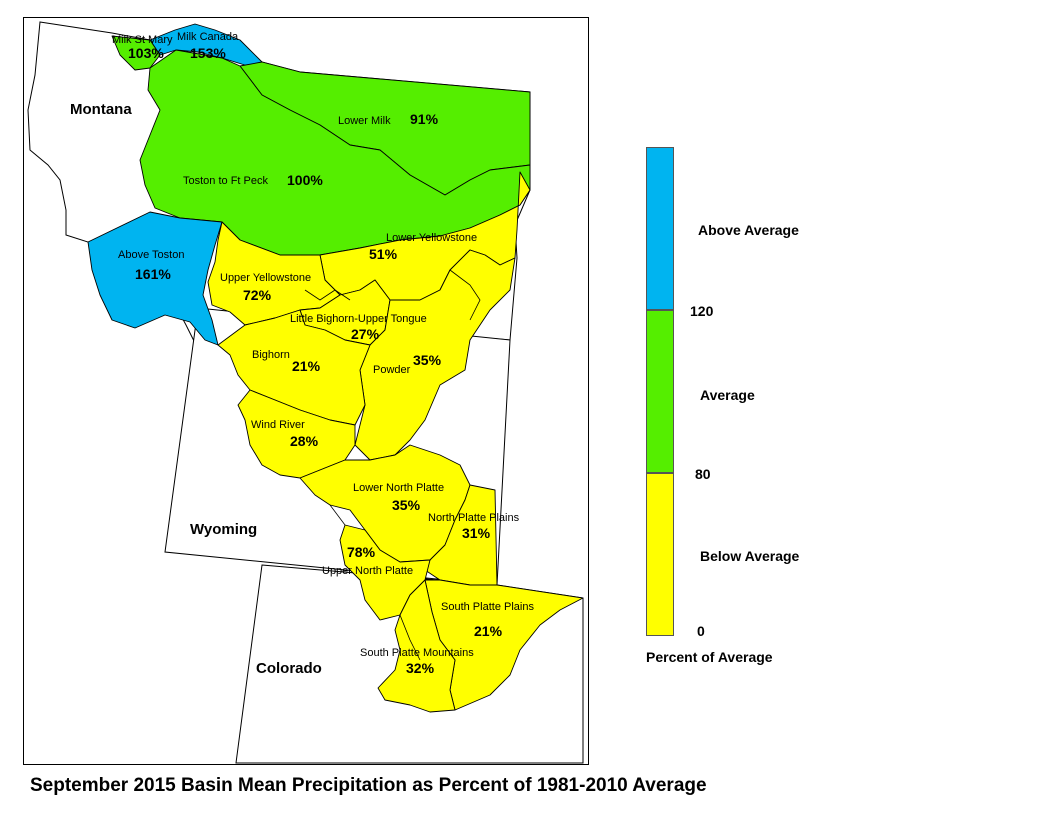  What do you see at coordinates (225, 181) in the screenshot?
I see `basin-label-toston-ft-peck: Toston to Ft Peck` at bounding box center [225, 181].